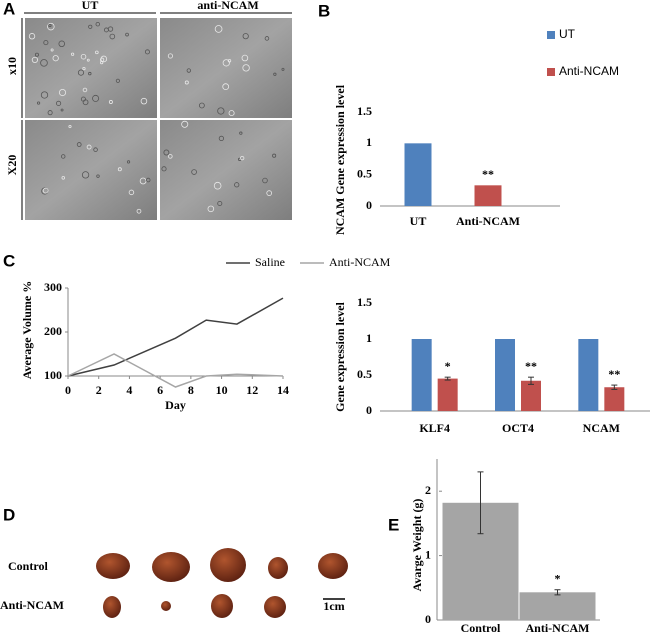  Describe the element at coordinates (340, 159) in the screenshot. I see `y-axis-label: NCAM Gene expression level` at that location.